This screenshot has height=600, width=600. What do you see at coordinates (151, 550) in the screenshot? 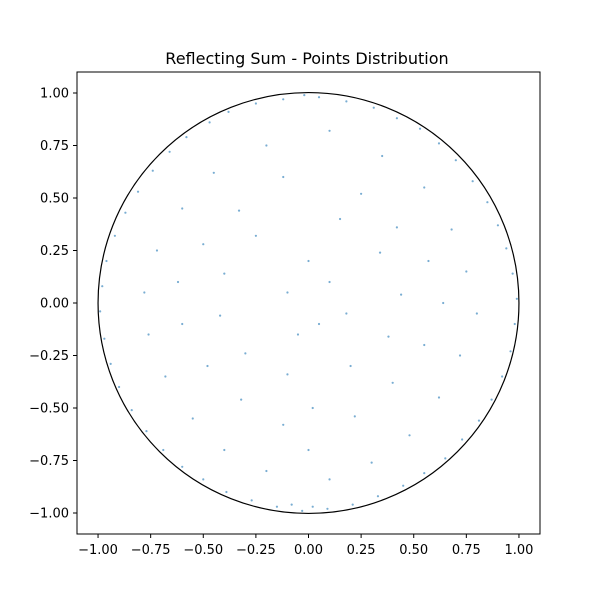
I see `x-tick-label: −0.75` at bounding box center [151, 550].